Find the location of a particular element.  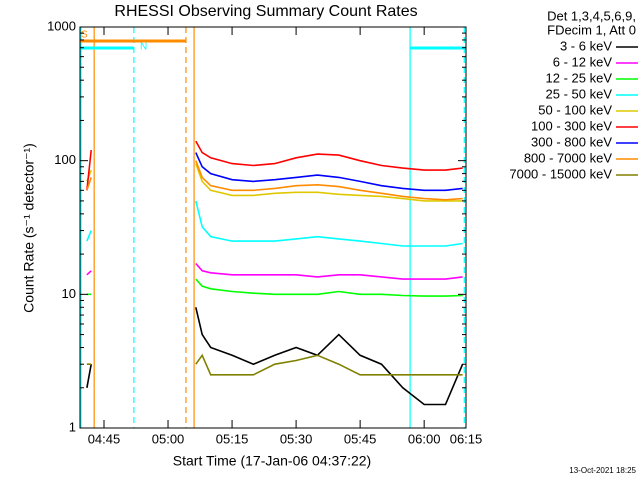

legend-label: 7000 - 15000 keV is located at coordinates (560, 173).